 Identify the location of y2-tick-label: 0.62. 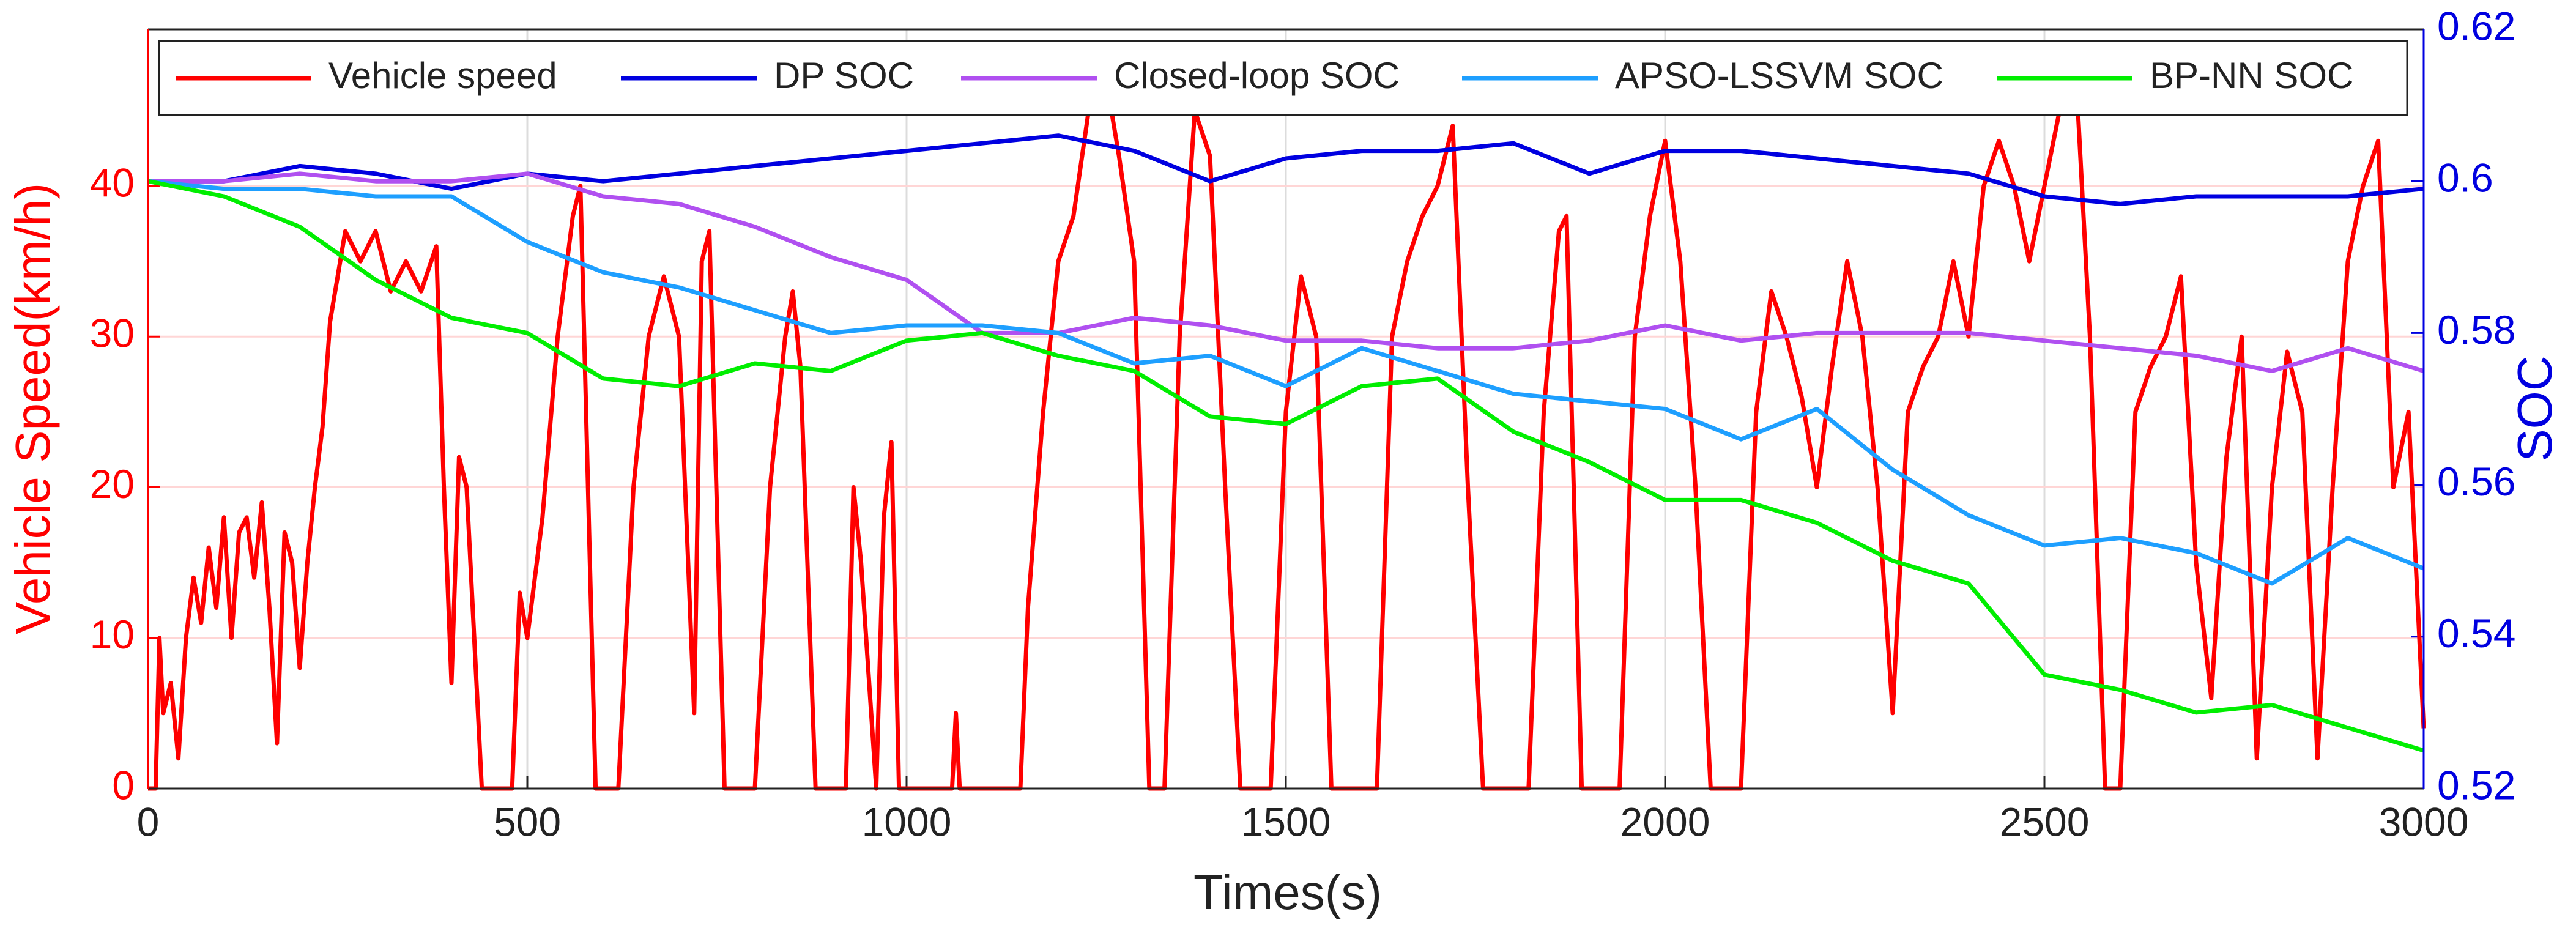
(2476, 25).